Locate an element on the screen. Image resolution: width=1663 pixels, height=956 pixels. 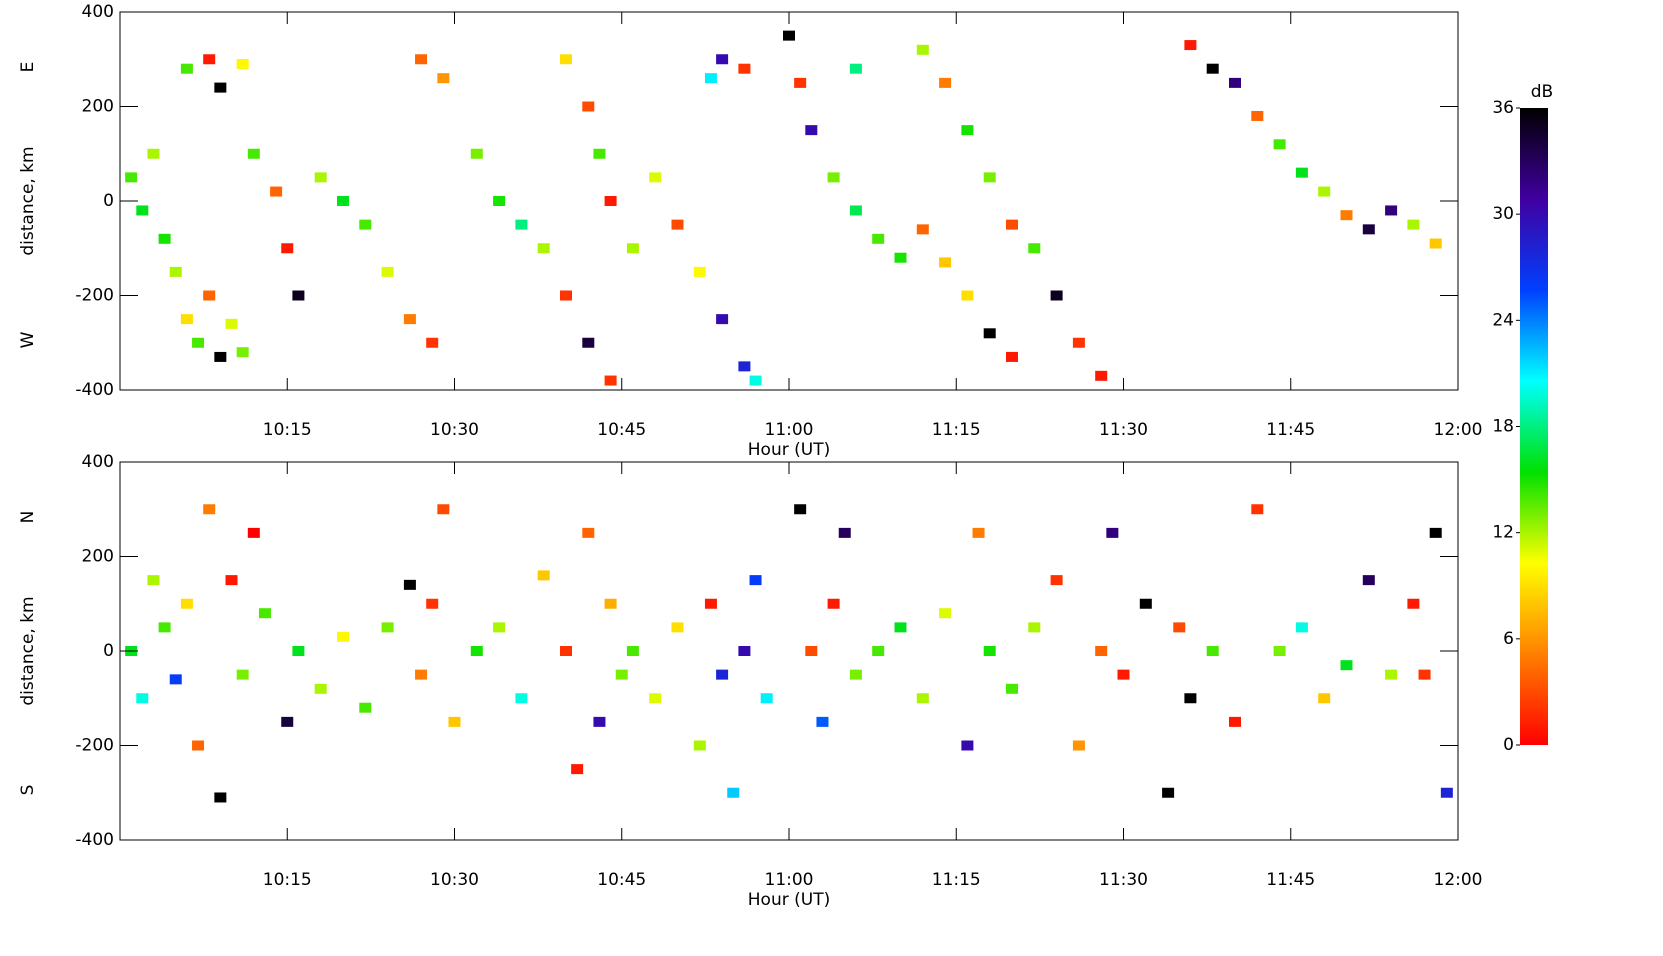
x-tick-label: 11:30 is located at coordinates (1123, 880).